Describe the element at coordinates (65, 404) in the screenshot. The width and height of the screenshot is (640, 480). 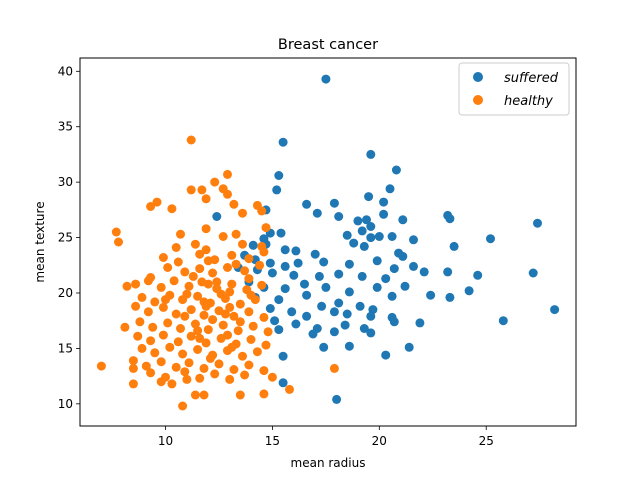
I see `y-tick-label: 10` at that location.